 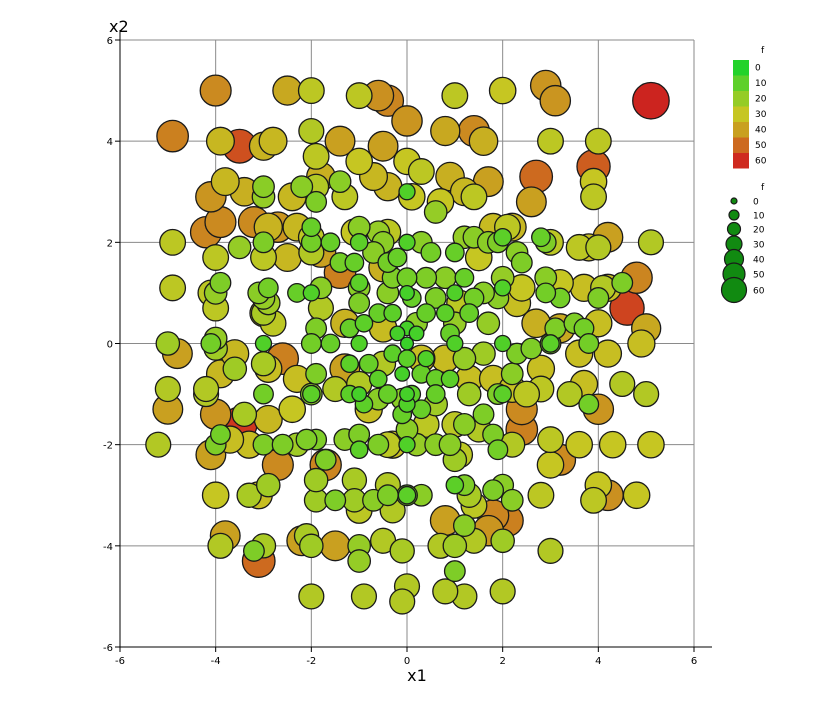 I want to click on size-legend-label: 30, so click(x=759, y=246).